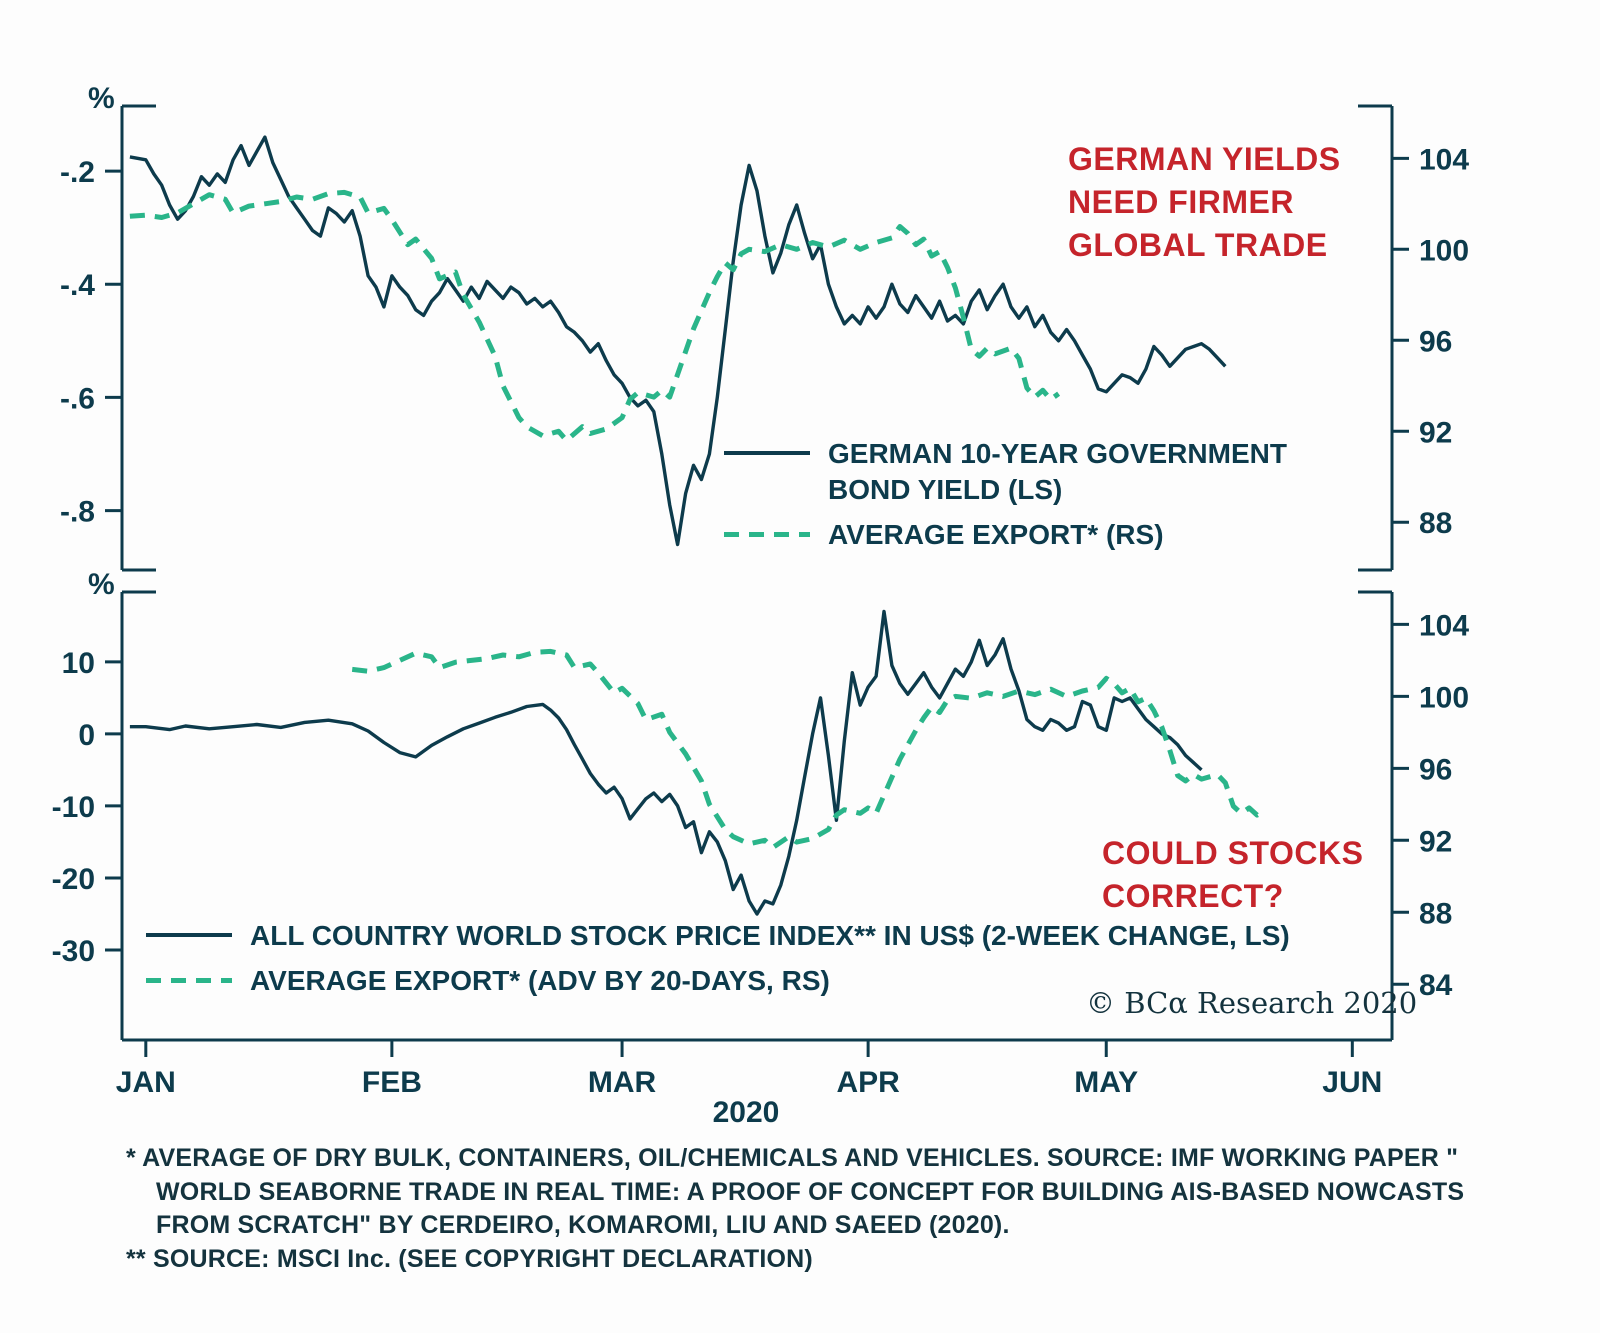 Image resolution: width=1600 pixels, height=1333 pixels. What do you see at coordinates (1436, 985) in the screenshot?
I see `right-axis-tick-label: 84` at bounding box center [1436, 985].